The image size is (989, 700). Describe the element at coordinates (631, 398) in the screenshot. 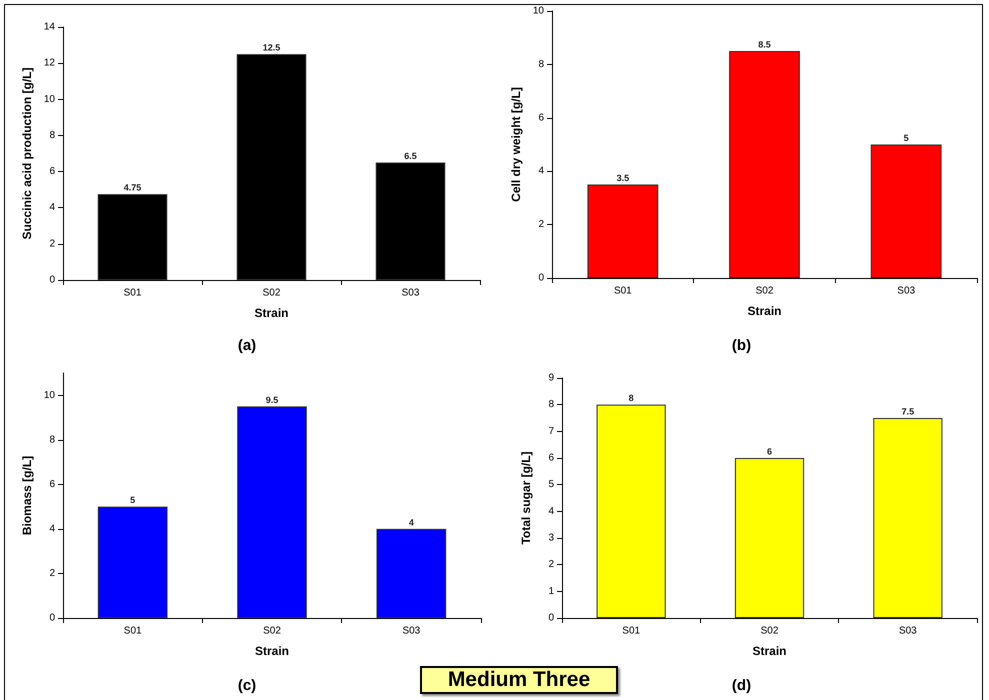

I see `data-label: 8` at that location.